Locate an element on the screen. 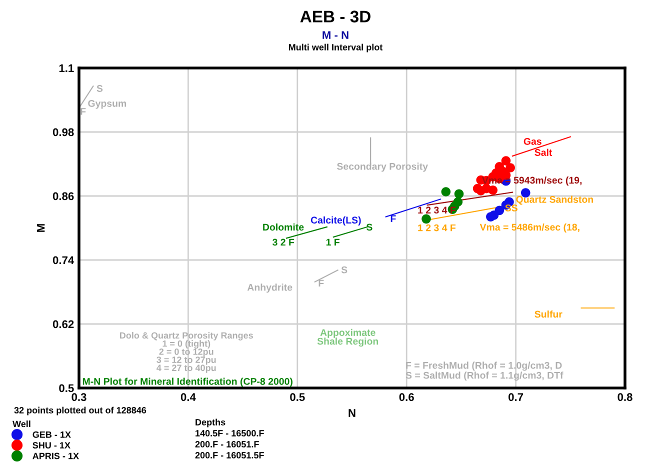  annotation: Calcite(LS) is located at coordinates (335, 221).